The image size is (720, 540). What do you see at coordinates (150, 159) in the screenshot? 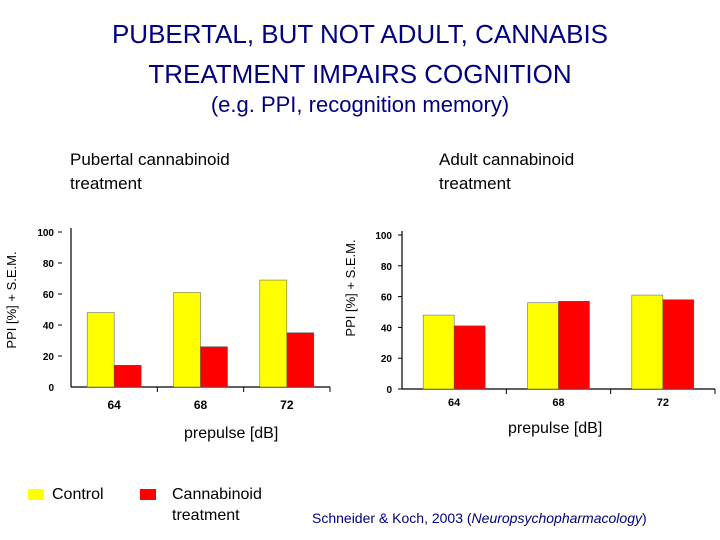
I see `pubertal-chart-title-line-1: Pubertal cannabinoid` at bounding box center [150, 159].